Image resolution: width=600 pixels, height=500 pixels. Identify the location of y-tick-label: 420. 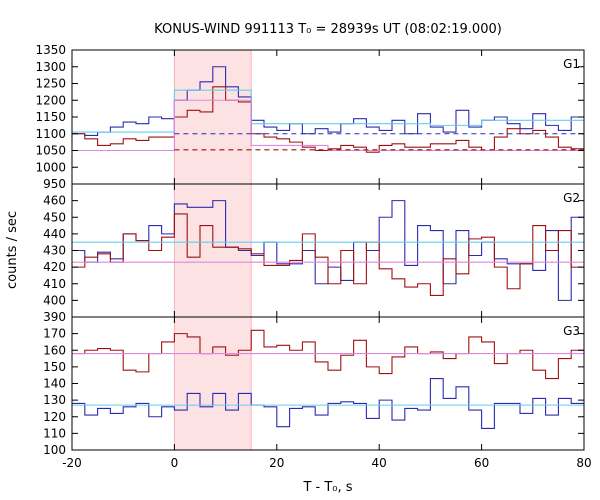
(54, 267).